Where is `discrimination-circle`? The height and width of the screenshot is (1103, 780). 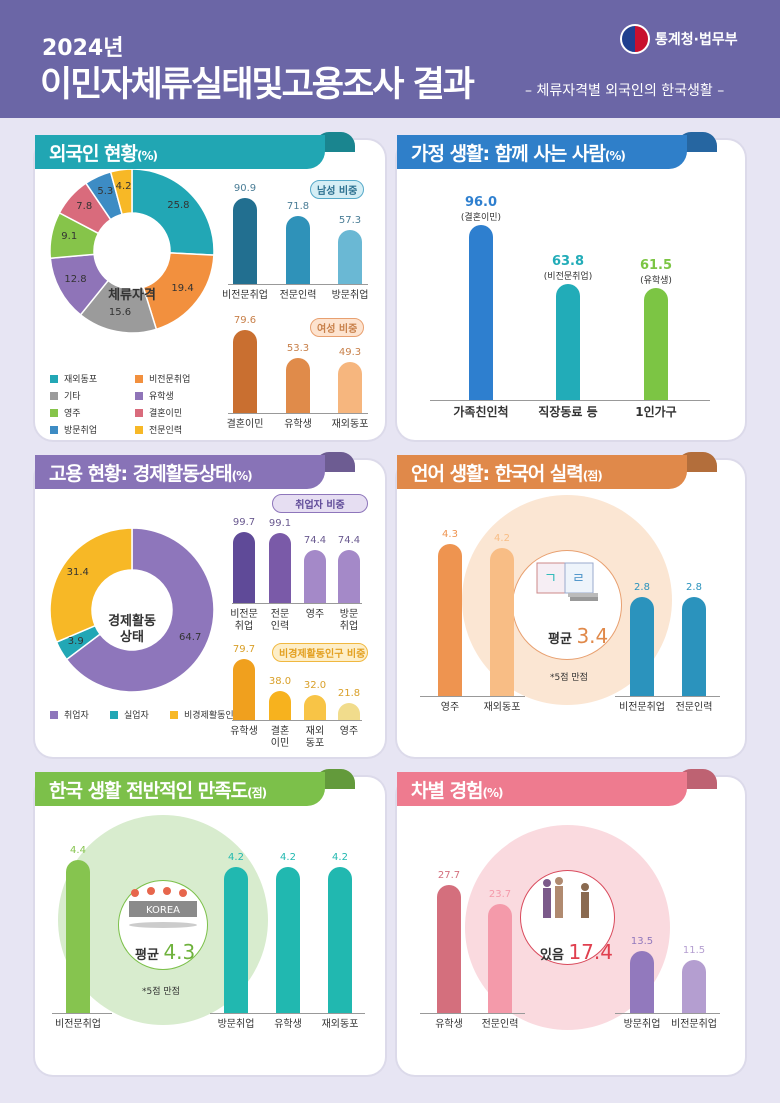
discrimination-circle is located at coordinates (567, 917).